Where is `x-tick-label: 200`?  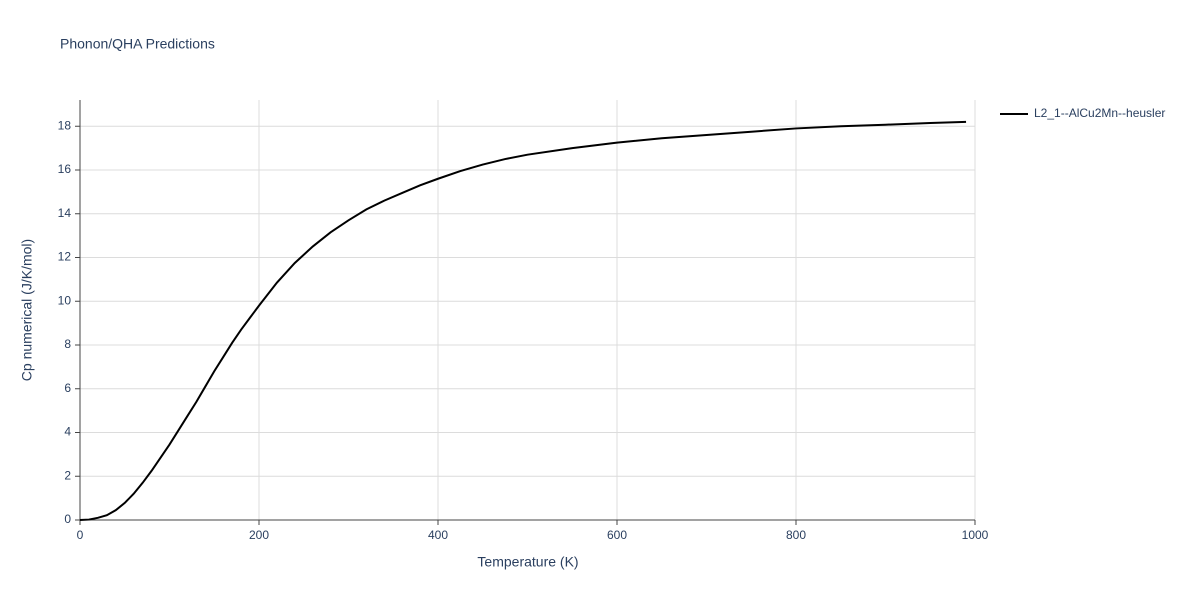 x-tick-label: 200 is located at coordinates (259, 535).